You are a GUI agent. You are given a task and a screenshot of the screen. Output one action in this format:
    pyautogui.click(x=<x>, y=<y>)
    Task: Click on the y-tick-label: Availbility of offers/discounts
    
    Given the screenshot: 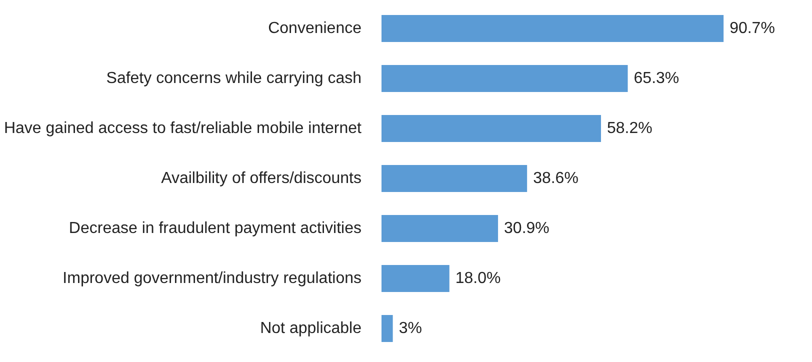 What is the action you would take?
    pyautogui.click(x=261, y=178)
    